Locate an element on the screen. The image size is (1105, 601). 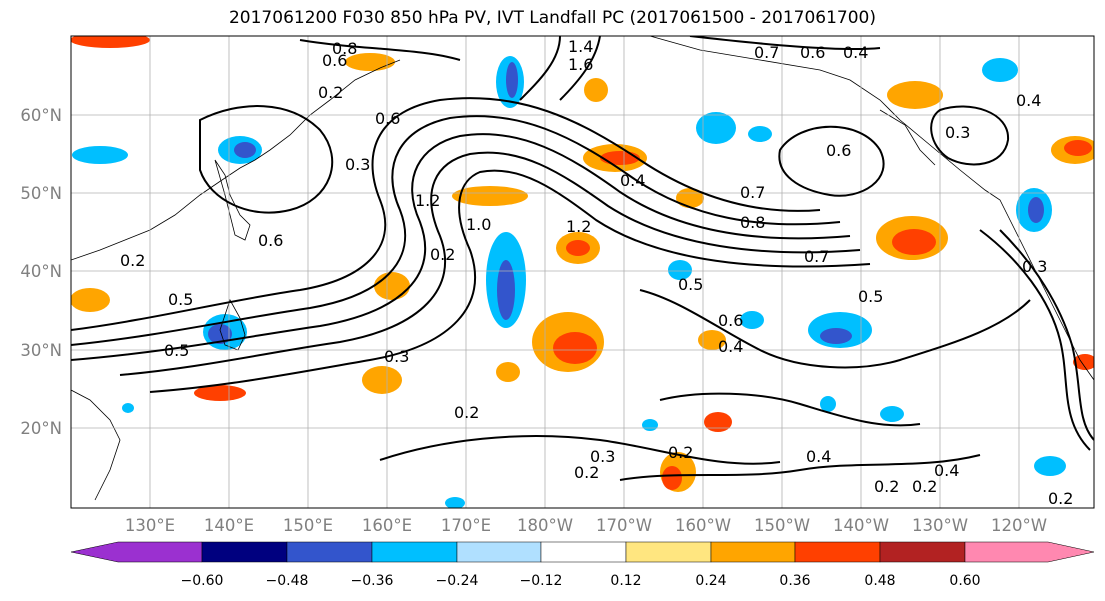
colorbar-tick: −0.36 is located at coordinates (372, 581).